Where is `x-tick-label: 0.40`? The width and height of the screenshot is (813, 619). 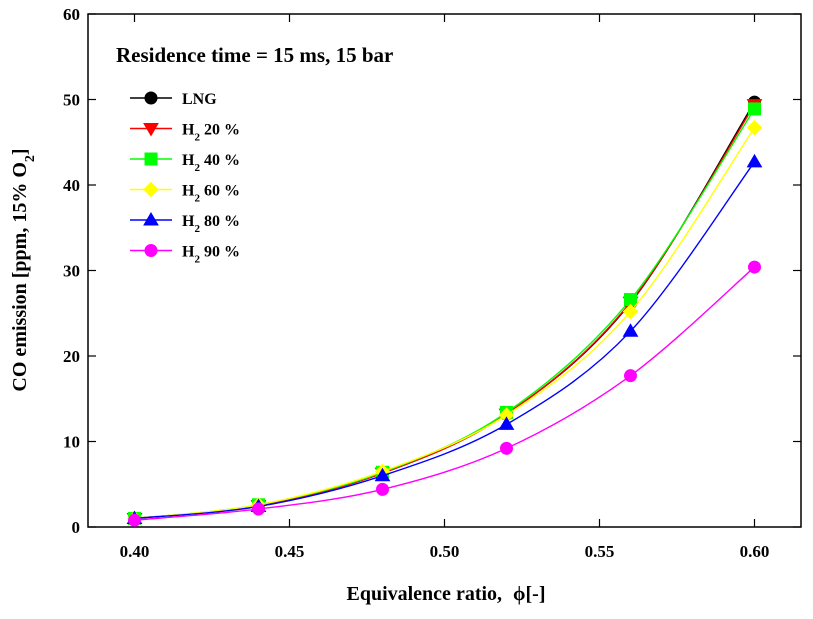
x-tick-label: 0.40 is located at coordinates (135, 551).